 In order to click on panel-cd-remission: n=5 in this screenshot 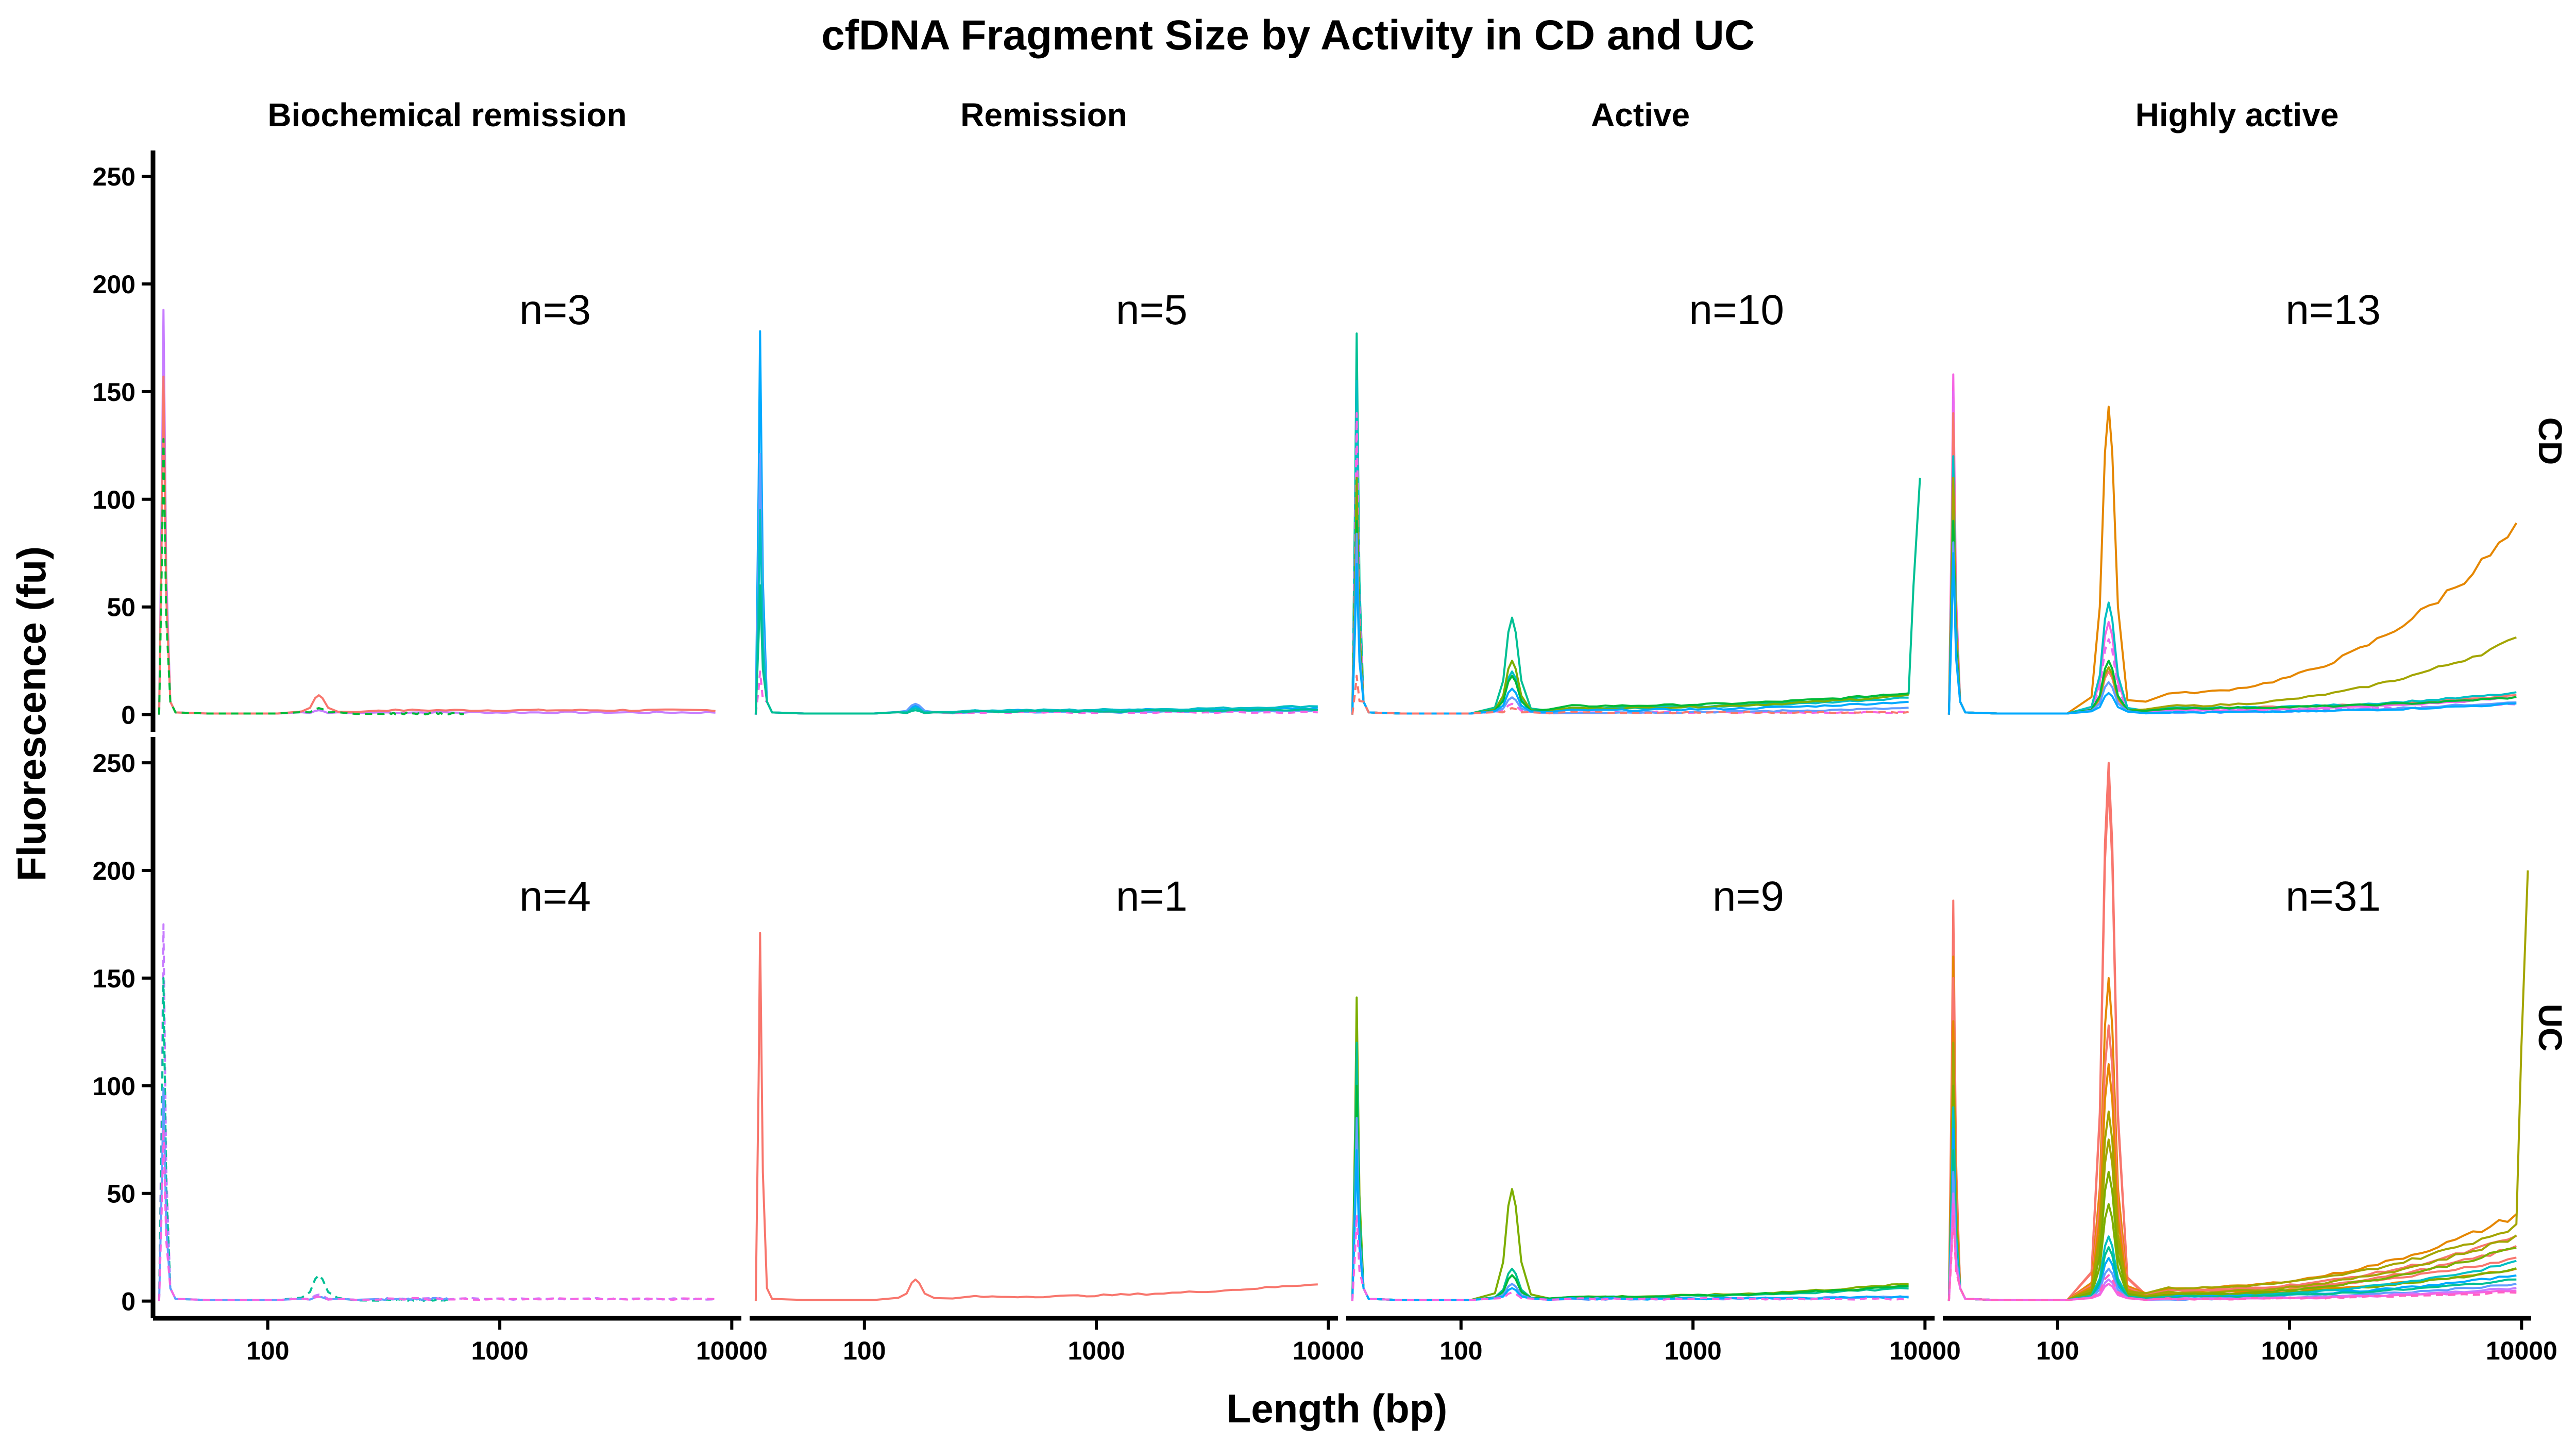, I will do `click(1036, 501)`.